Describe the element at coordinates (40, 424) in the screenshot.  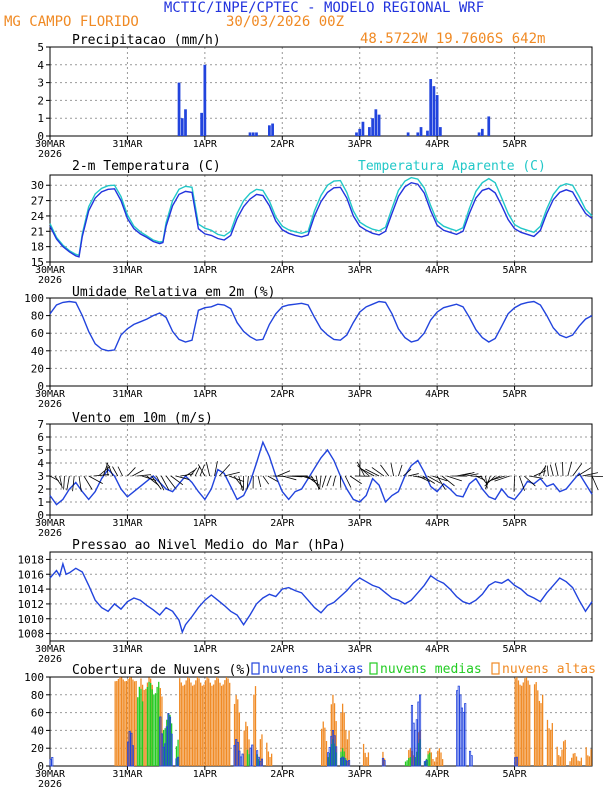
I see `y-tick-label: 7` at that location.